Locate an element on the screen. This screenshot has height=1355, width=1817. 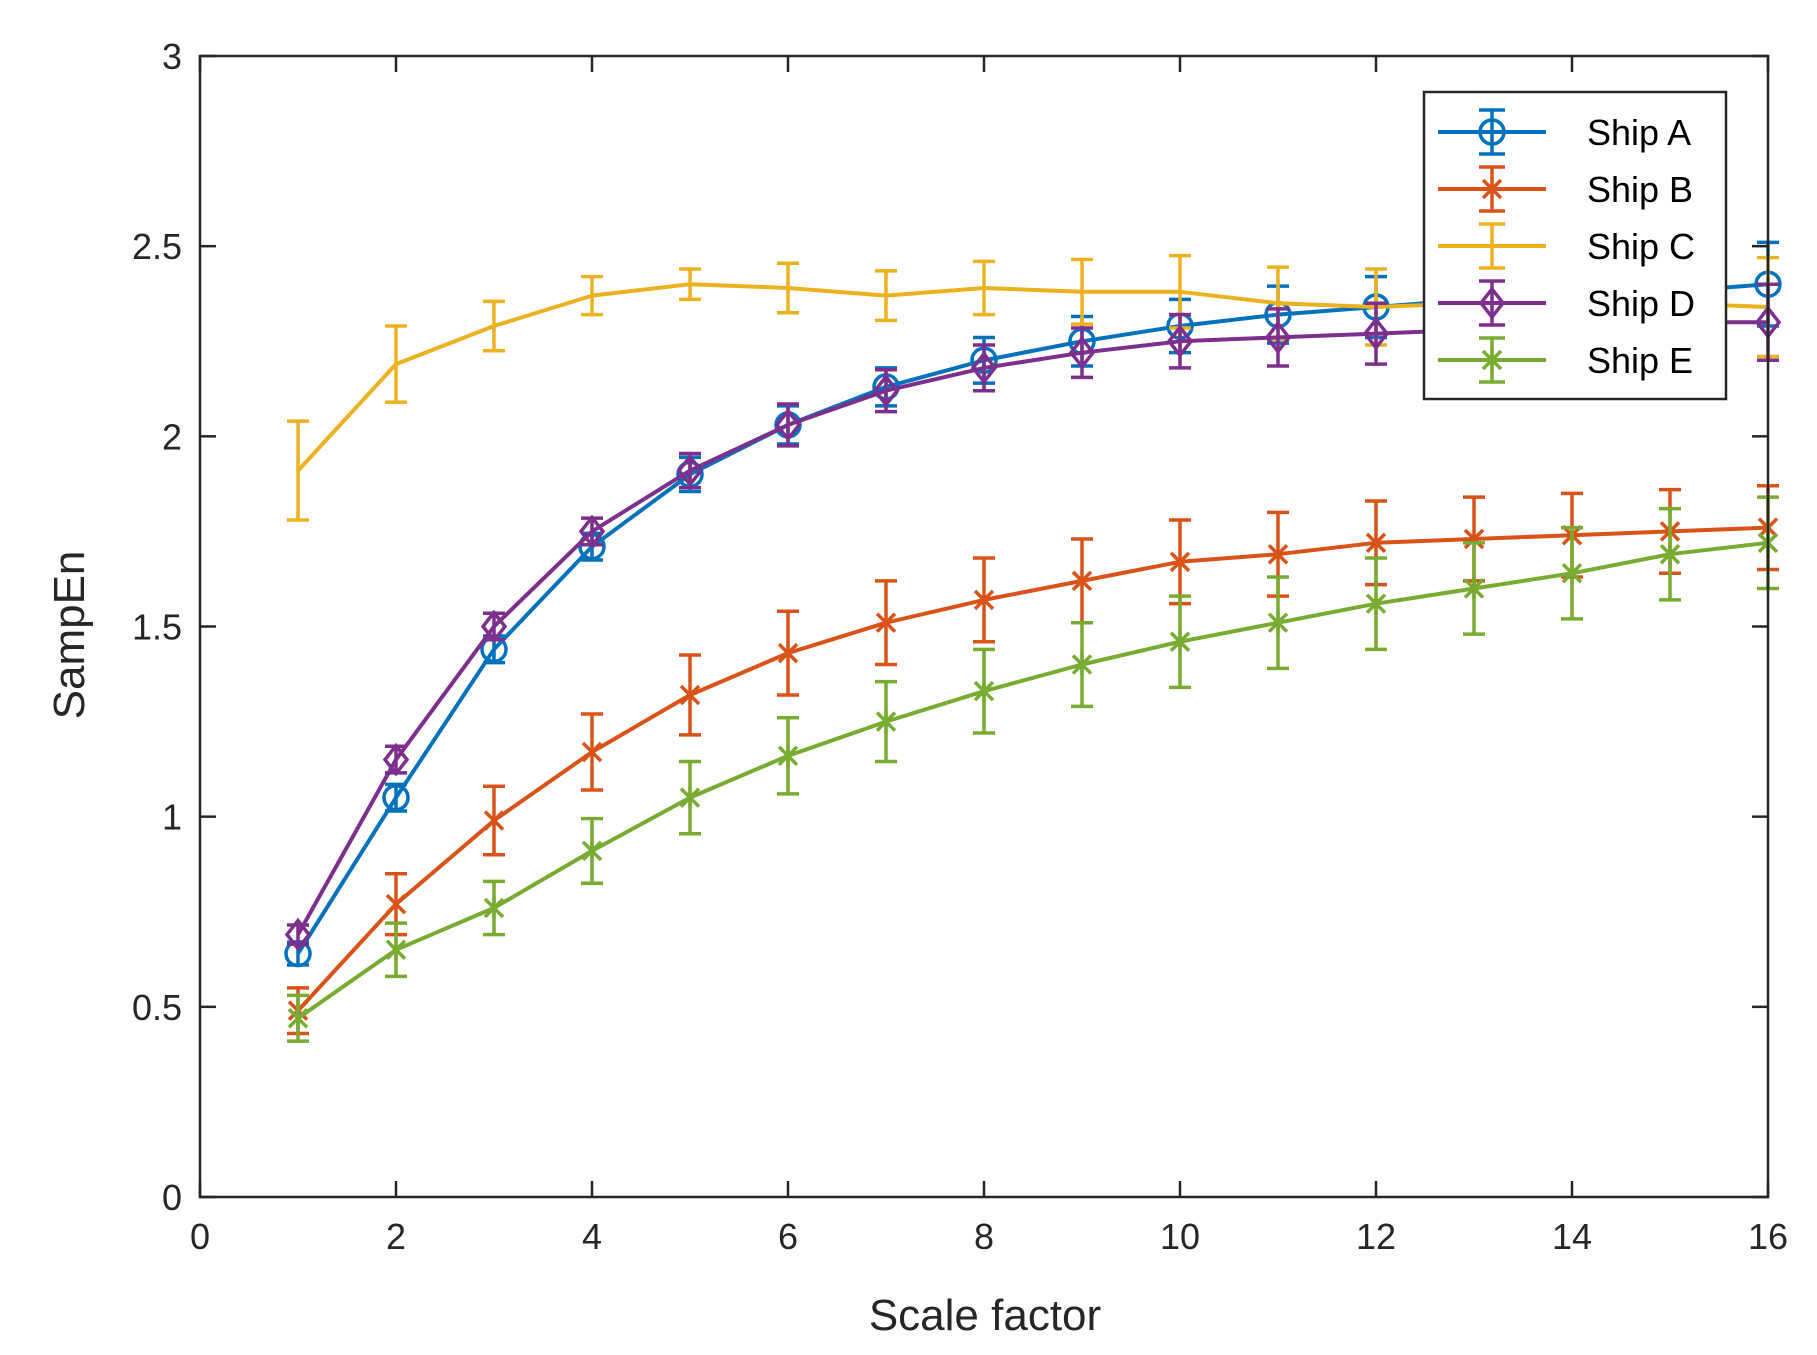
legend-marker-ship-e is located at coordinates (1492, 360).